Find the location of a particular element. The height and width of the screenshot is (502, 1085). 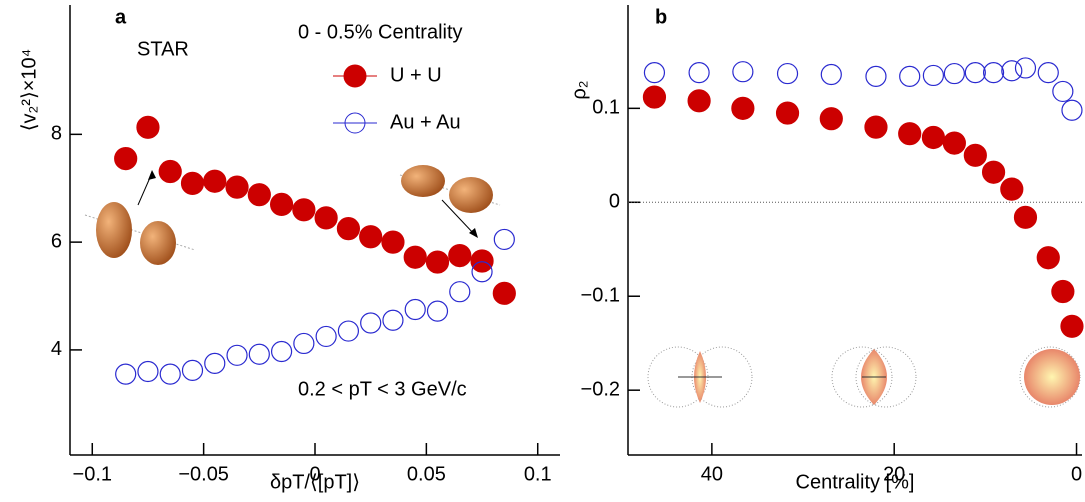

deco-line is located at coordinates (140, 232).